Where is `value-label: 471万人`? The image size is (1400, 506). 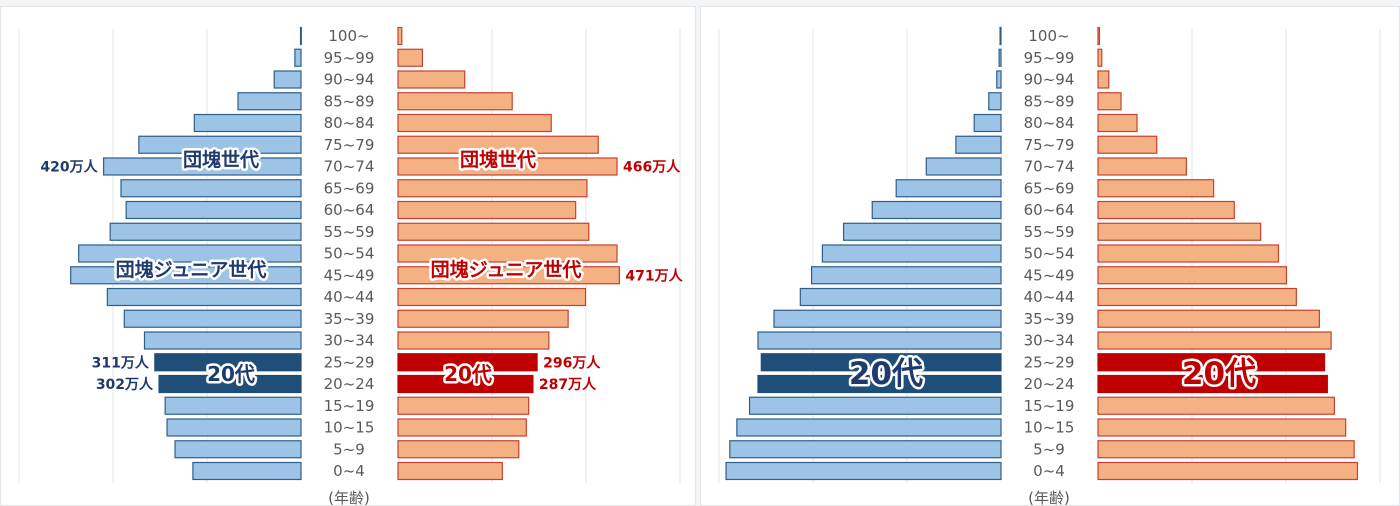
value-label: 471万人 is located at coordinates (654, 275).